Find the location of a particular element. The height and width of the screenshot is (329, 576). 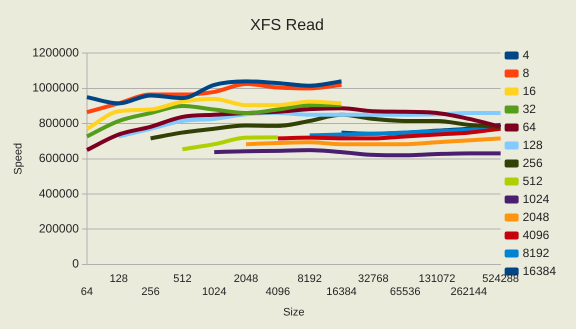

x-tick-label: 65536 is located at coordinates (405, 292).